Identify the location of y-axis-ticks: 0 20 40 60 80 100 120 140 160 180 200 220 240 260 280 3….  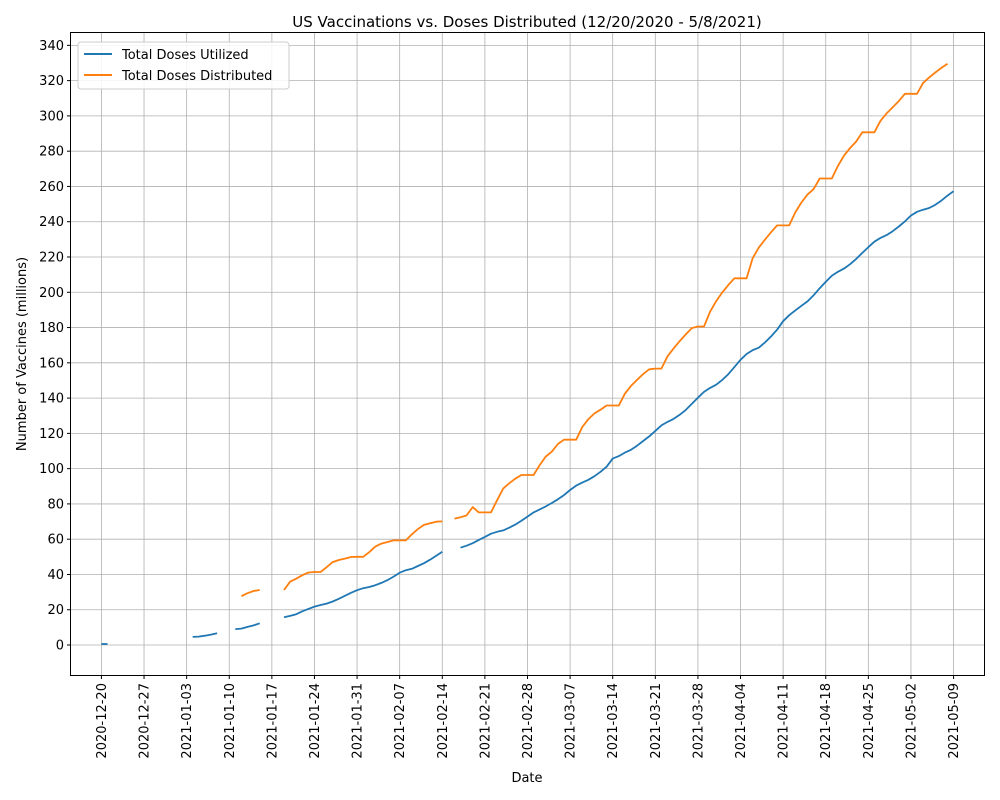
(55, 346).